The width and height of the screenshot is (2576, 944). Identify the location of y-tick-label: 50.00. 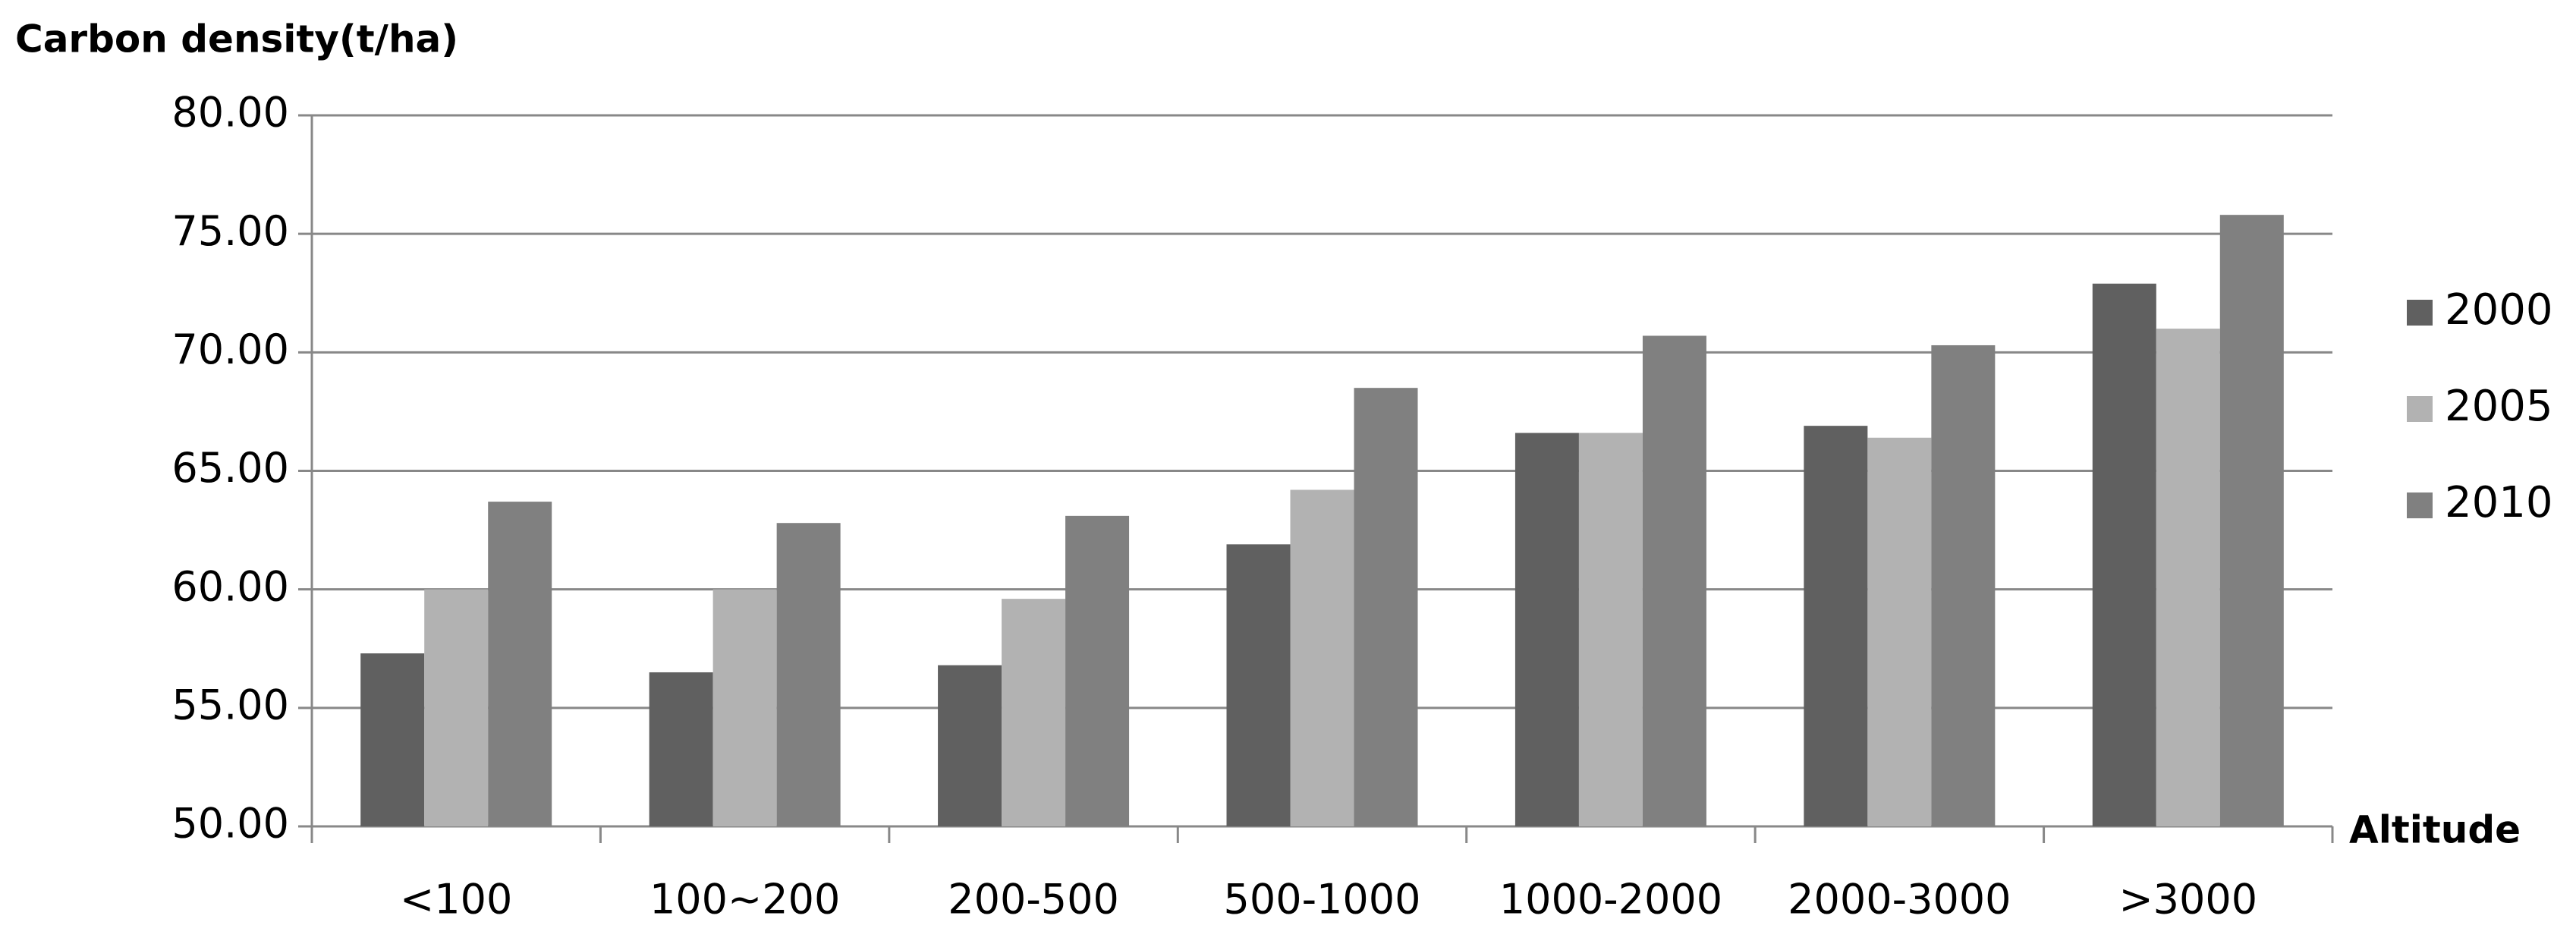
(230, 824).